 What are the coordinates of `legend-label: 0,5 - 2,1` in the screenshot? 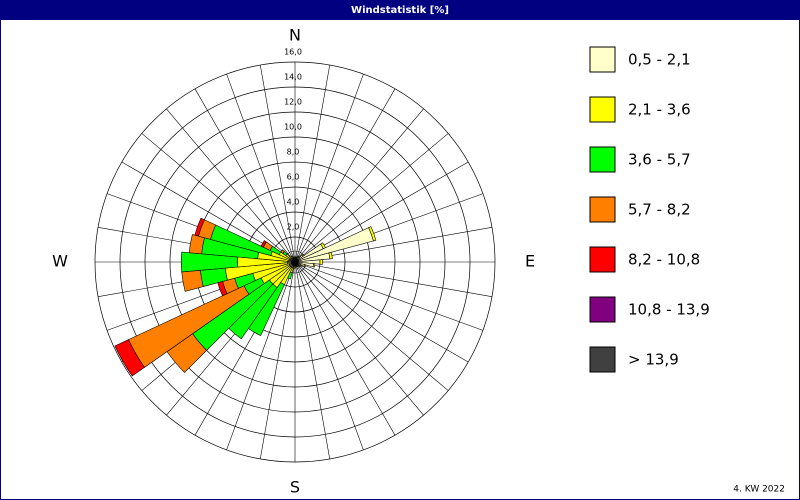 It's located at (659, 60).